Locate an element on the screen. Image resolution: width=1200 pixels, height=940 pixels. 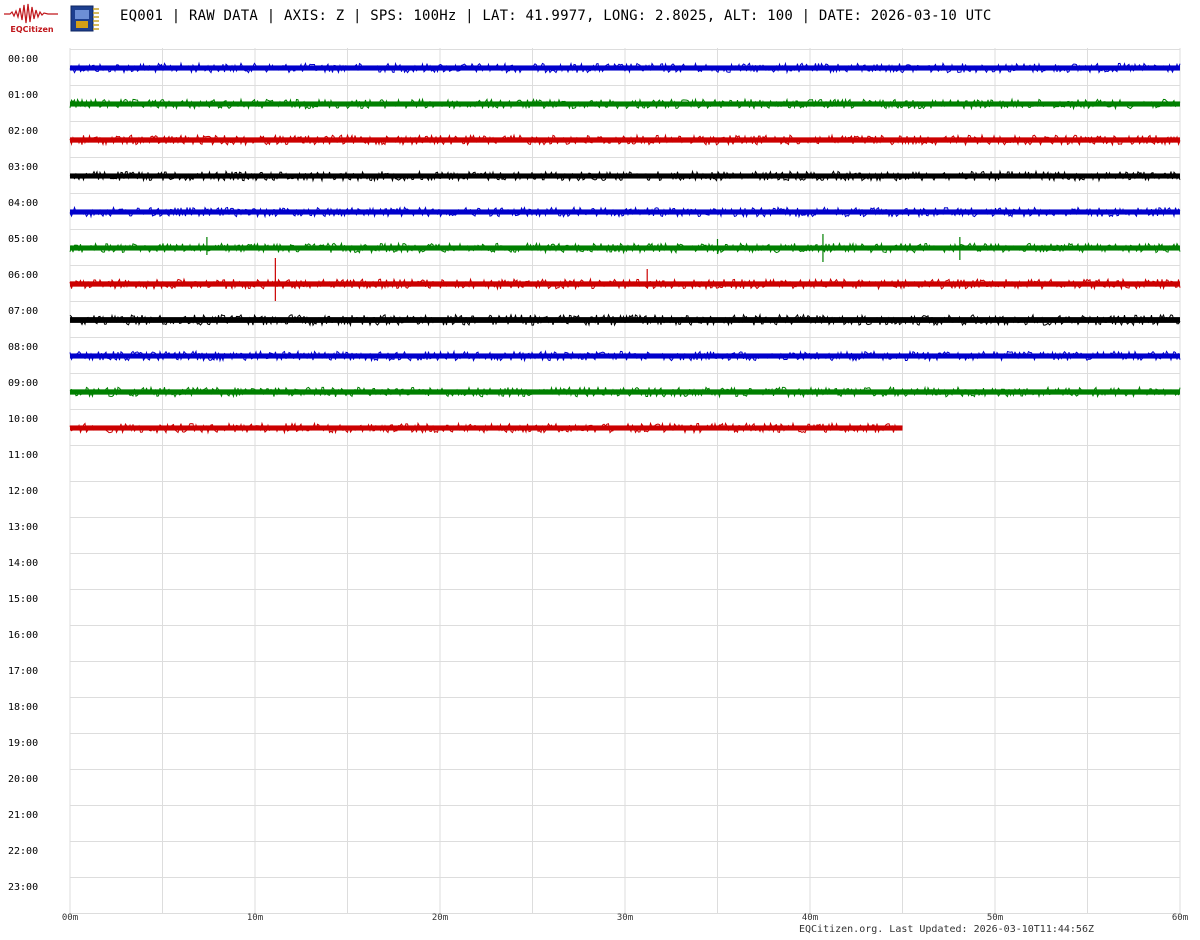
x-tick-label-00m: 00m is located at coordinates (70, 918).